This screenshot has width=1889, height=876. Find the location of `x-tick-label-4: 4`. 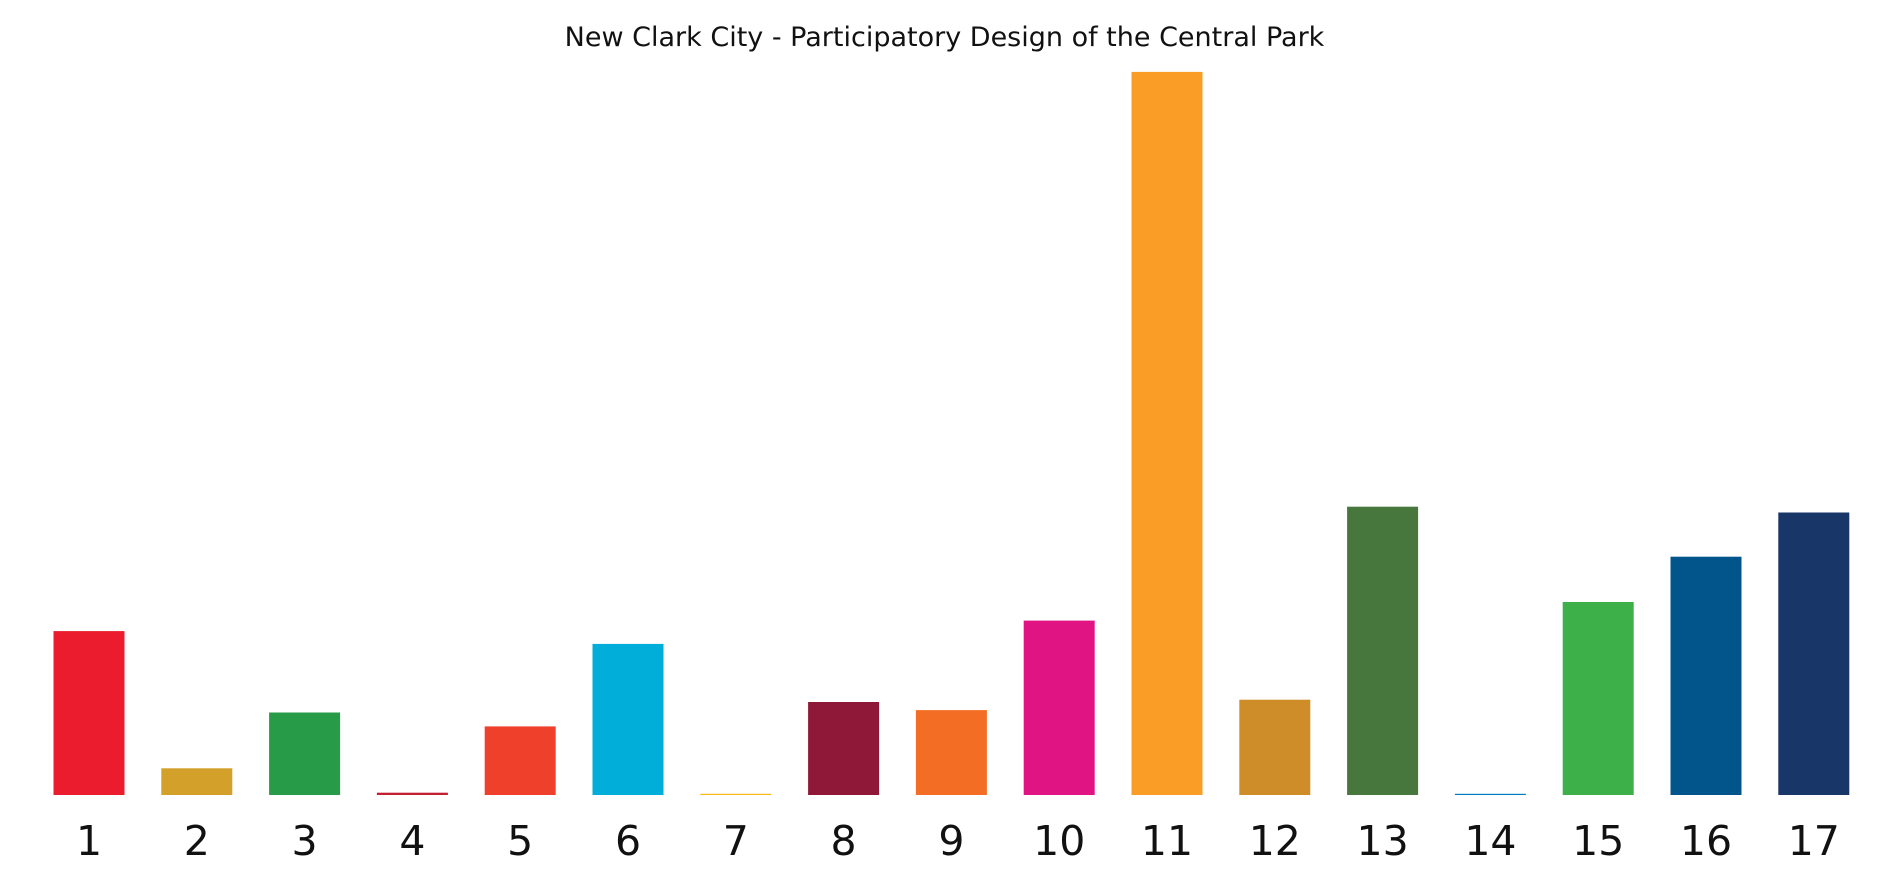

x-tick-label-4: 4 is located at coordinates (412, 841).